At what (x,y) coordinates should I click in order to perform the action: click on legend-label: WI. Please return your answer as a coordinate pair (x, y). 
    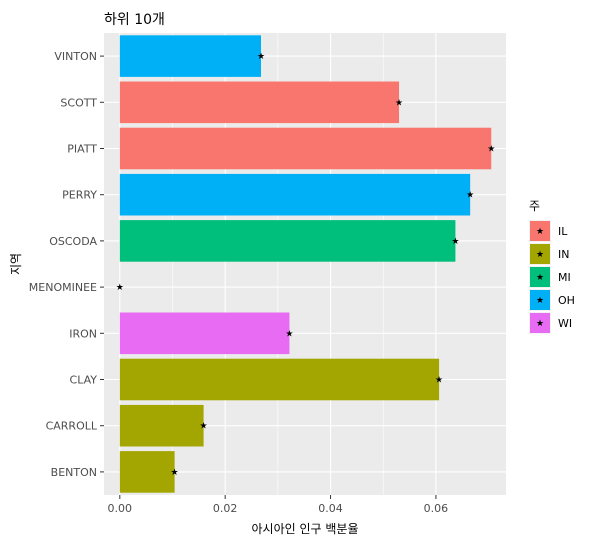
    Looking at the image, I should click on (565, 323).